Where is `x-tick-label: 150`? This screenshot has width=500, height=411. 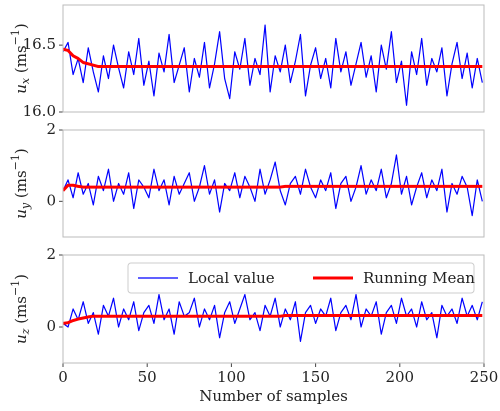 x-tick-label: 150 is located at coordinates (315, 377).